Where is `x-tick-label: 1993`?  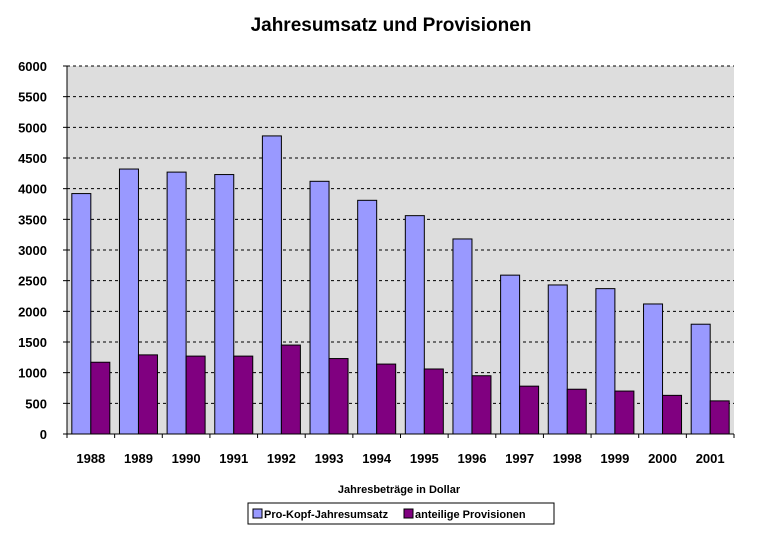
x-tick-label: 1993 is located at coordinates (329, 458).